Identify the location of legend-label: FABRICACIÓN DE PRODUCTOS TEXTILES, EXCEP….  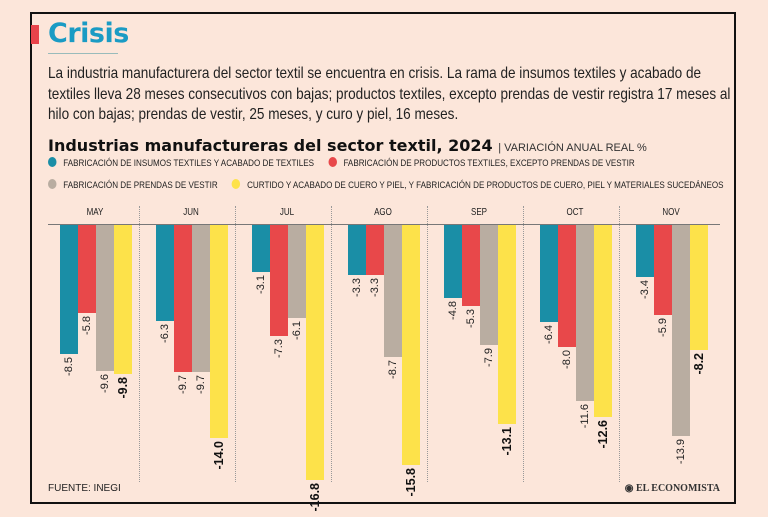
(489, 163).